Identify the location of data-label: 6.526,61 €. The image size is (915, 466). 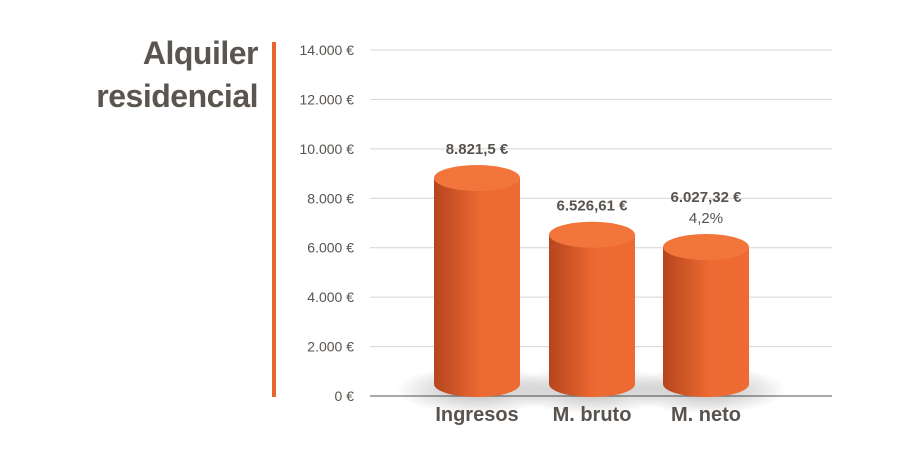
(593, 206).